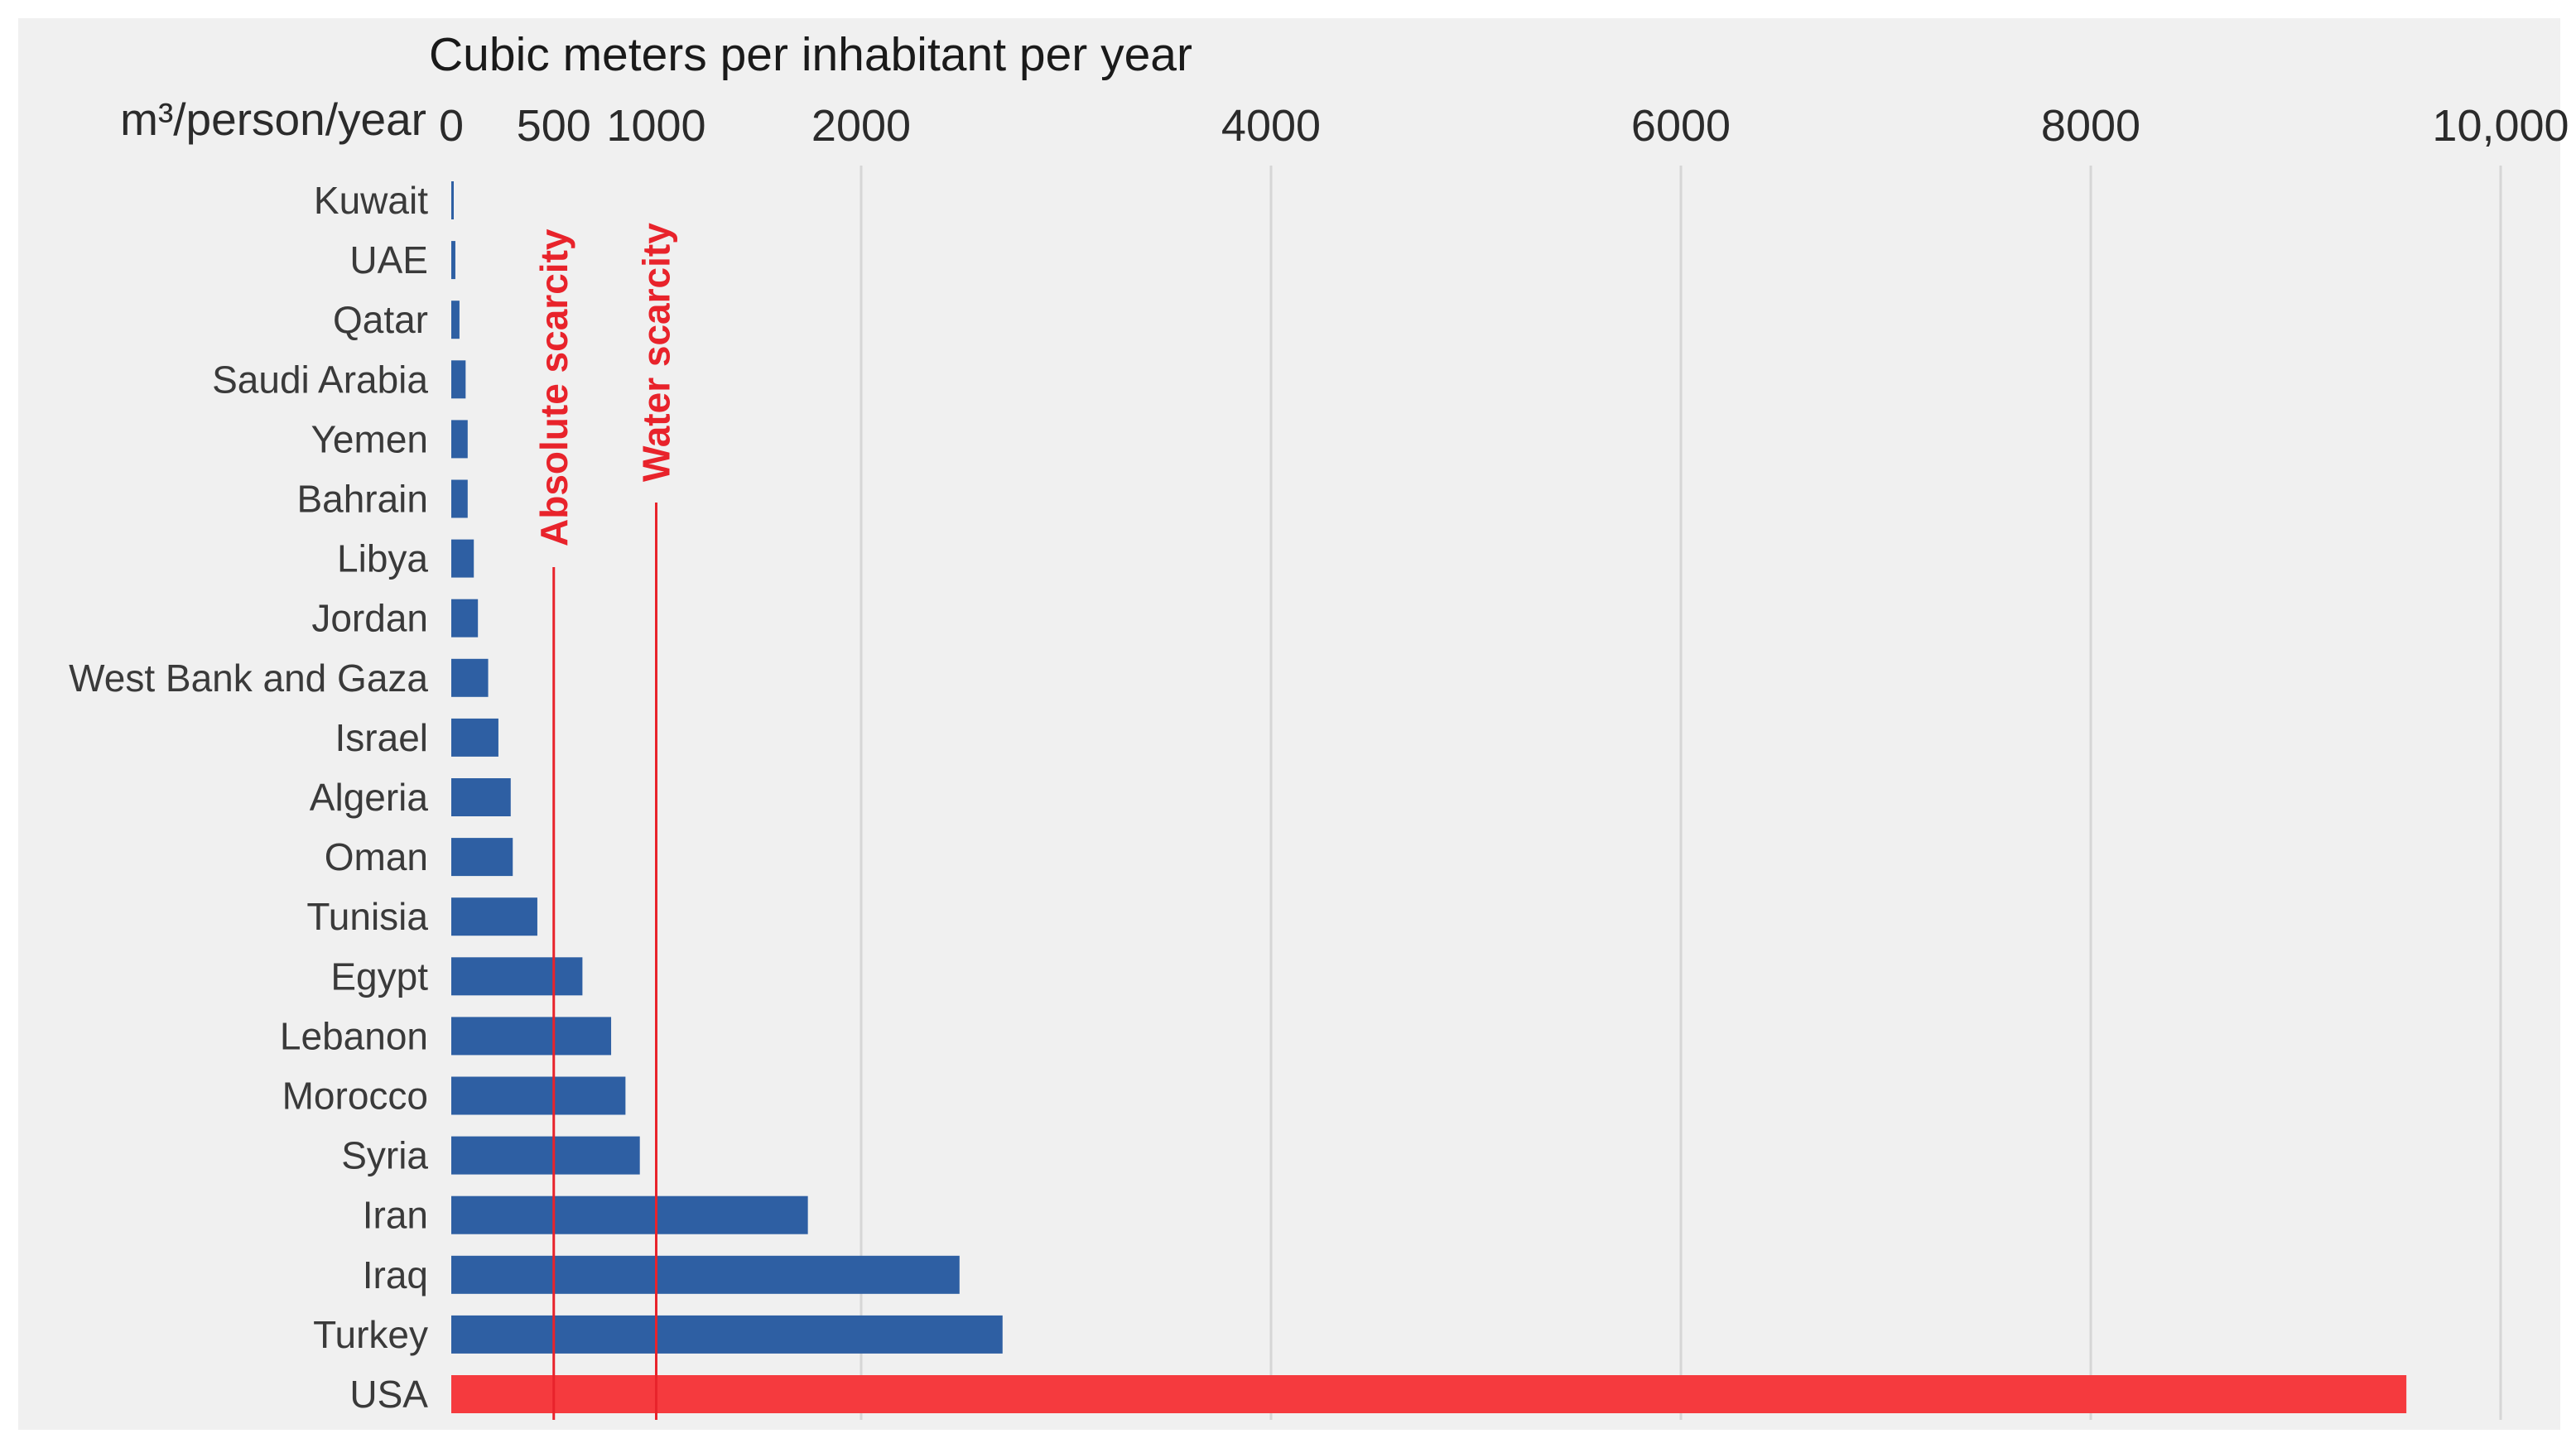 The height and width of the screenshot is (1448, 2576). What do you see at coordinates (861, 126) in the screenshot?
I see `x-tick-label: 2000` at bounding box center [861, 126].